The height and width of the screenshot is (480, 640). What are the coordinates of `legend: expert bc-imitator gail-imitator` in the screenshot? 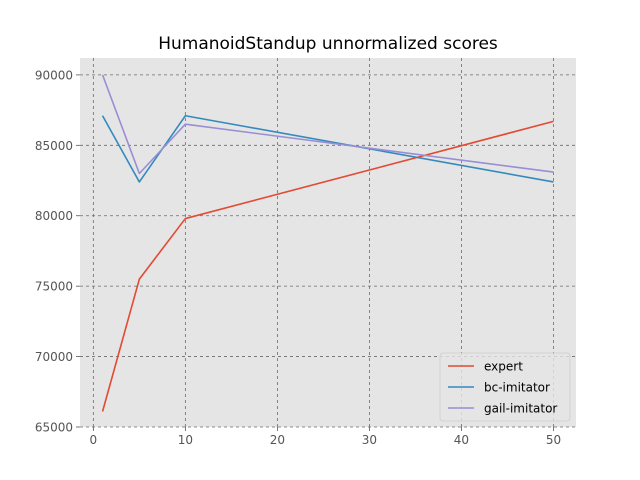 It's located at (505, 387).